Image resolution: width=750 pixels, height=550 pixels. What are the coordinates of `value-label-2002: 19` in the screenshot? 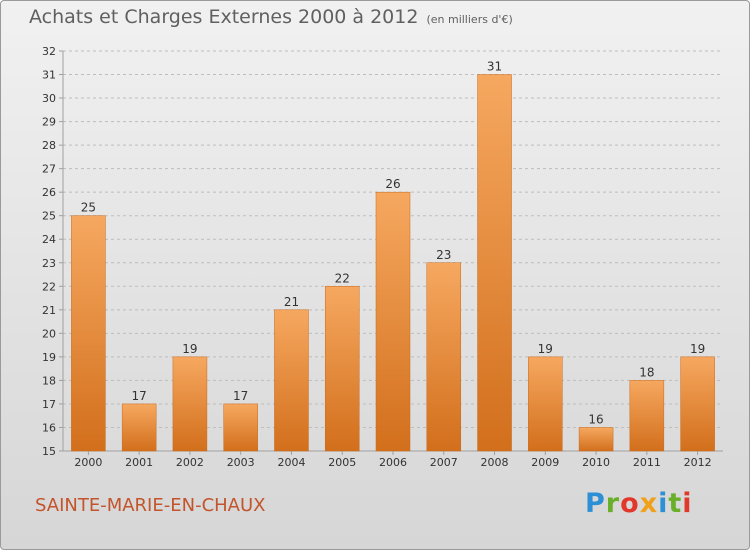 It's located at (189, 349).